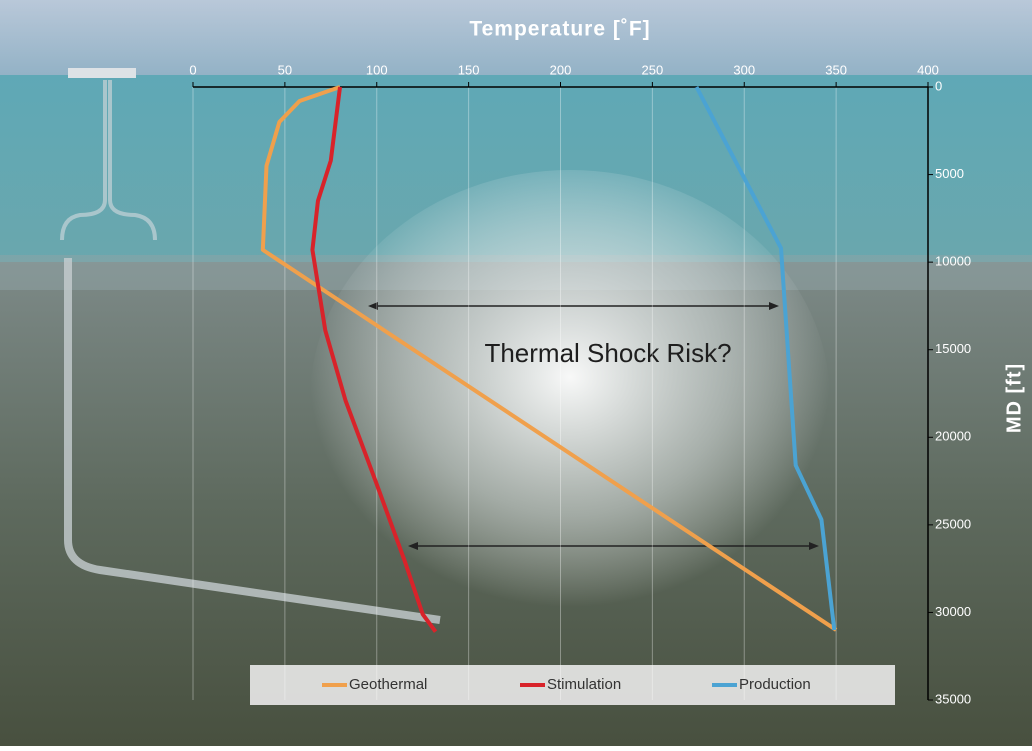  I want to click on y-tick-label: 10000, so click(953, 261).